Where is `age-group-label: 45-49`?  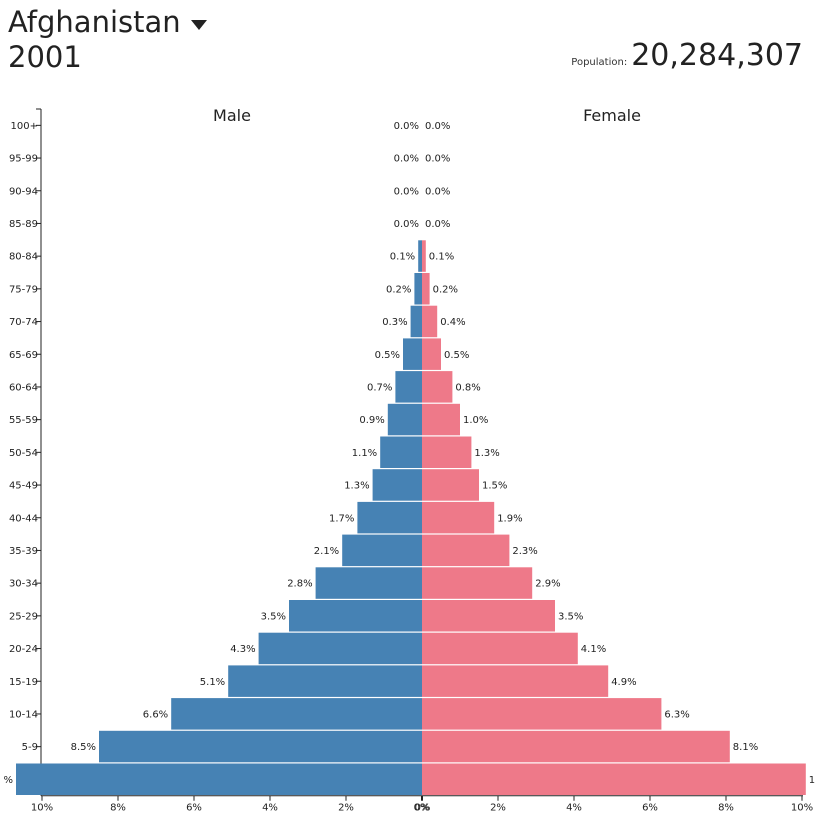 age-group-label: 45-49 is located at coordinates (23, 486).